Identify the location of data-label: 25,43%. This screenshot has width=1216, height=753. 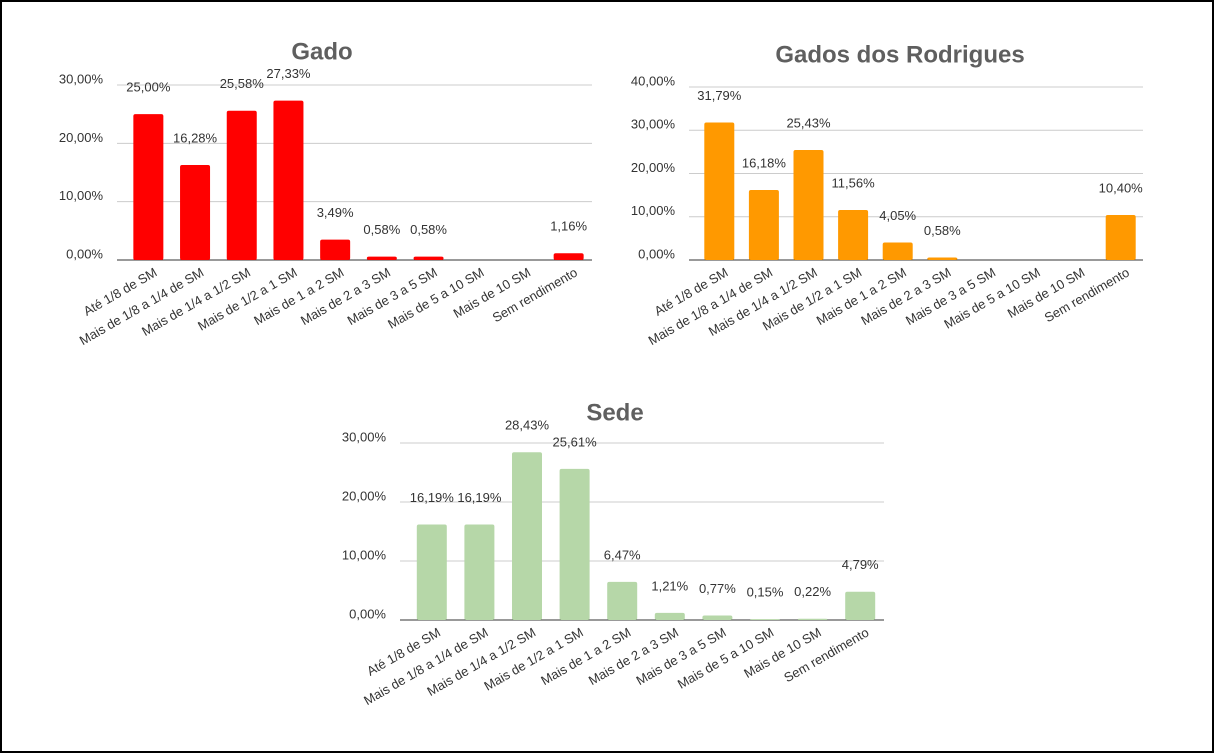
(808, 122).